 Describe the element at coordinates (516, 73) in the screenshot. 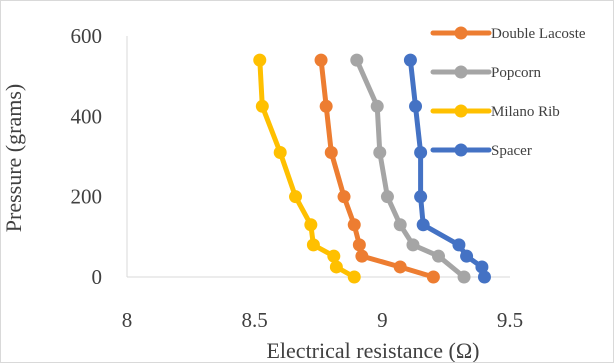

I see `legend-label-popcorn: Popcorn` at that location.